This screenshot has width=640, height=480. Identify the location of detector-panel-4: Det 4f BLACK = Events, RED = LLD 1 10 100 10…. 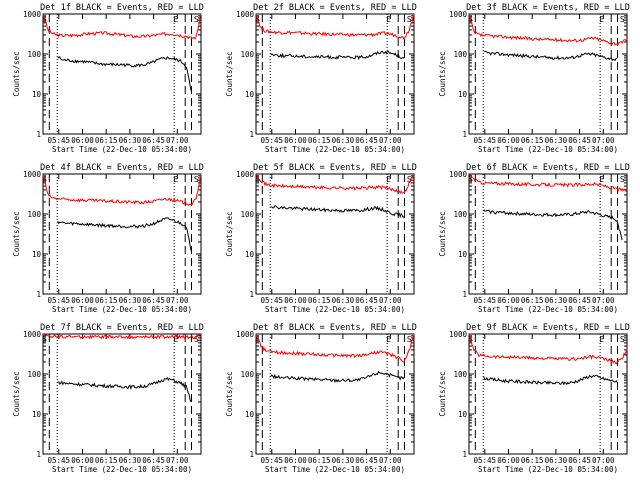
(108, 238).